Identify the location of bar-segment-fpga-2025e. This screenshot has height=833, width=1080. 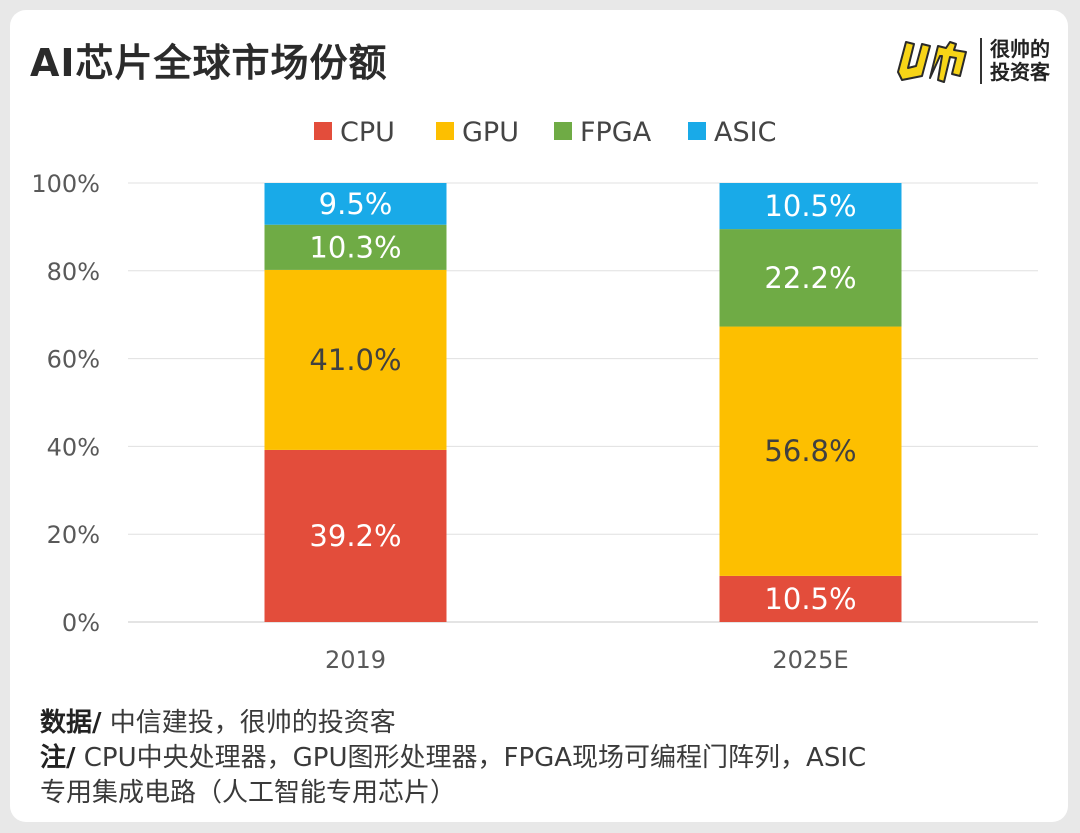
(810, 278).